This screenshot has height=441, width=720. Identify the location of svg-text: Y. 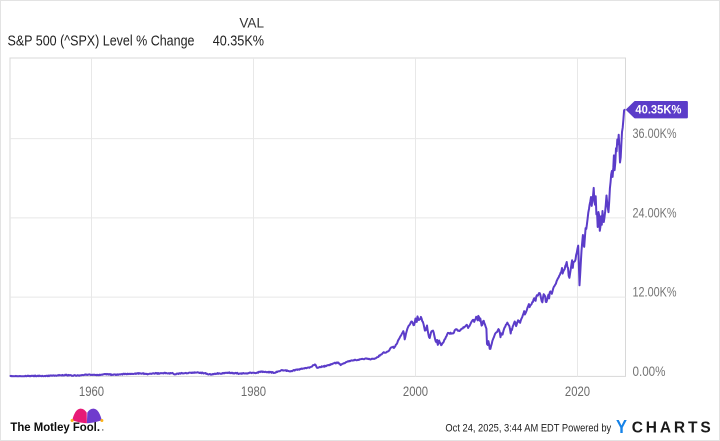
(622, 426).